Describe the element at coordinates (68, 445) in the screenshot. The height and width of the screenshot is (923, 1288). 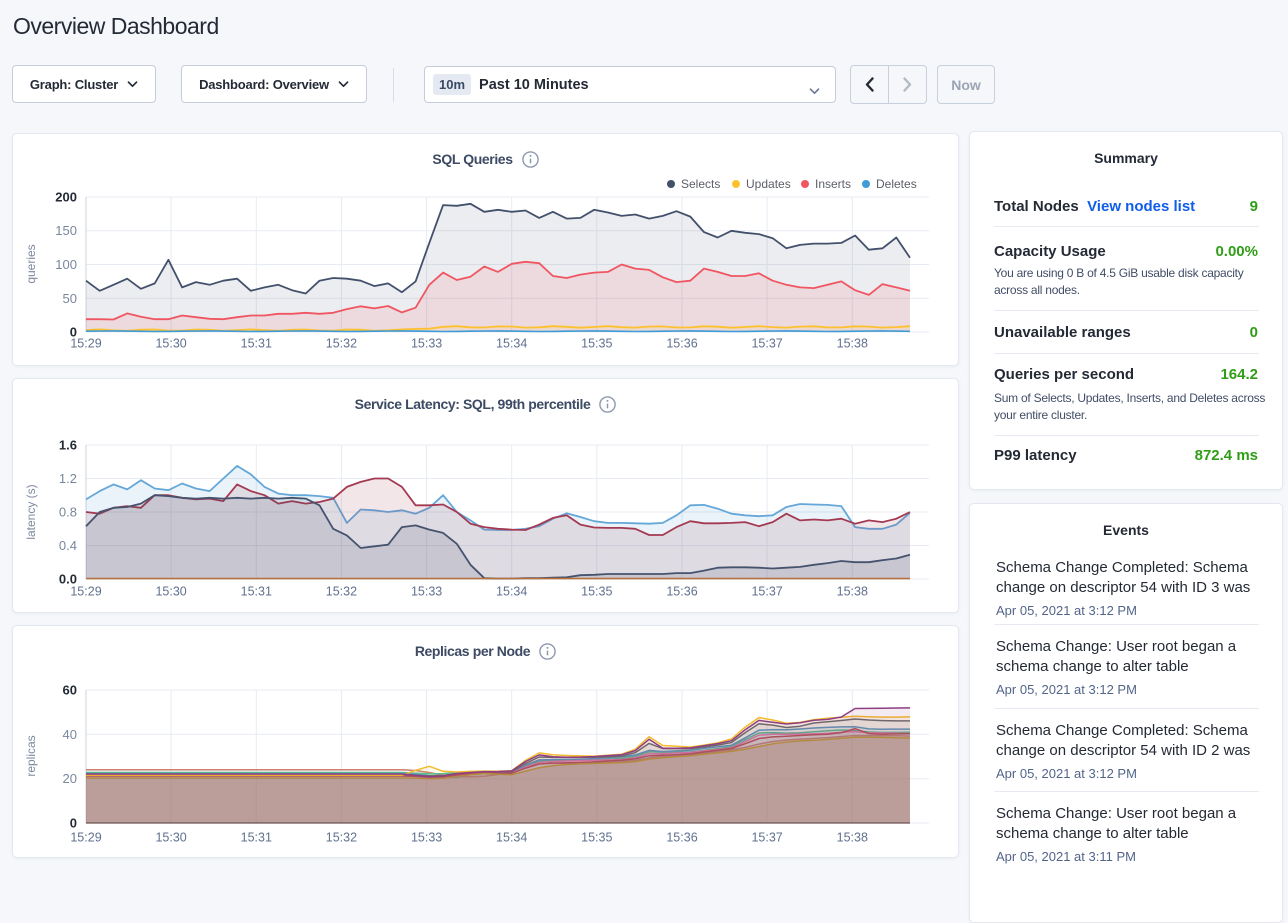
I see `svg-text: 1.6` at that location.